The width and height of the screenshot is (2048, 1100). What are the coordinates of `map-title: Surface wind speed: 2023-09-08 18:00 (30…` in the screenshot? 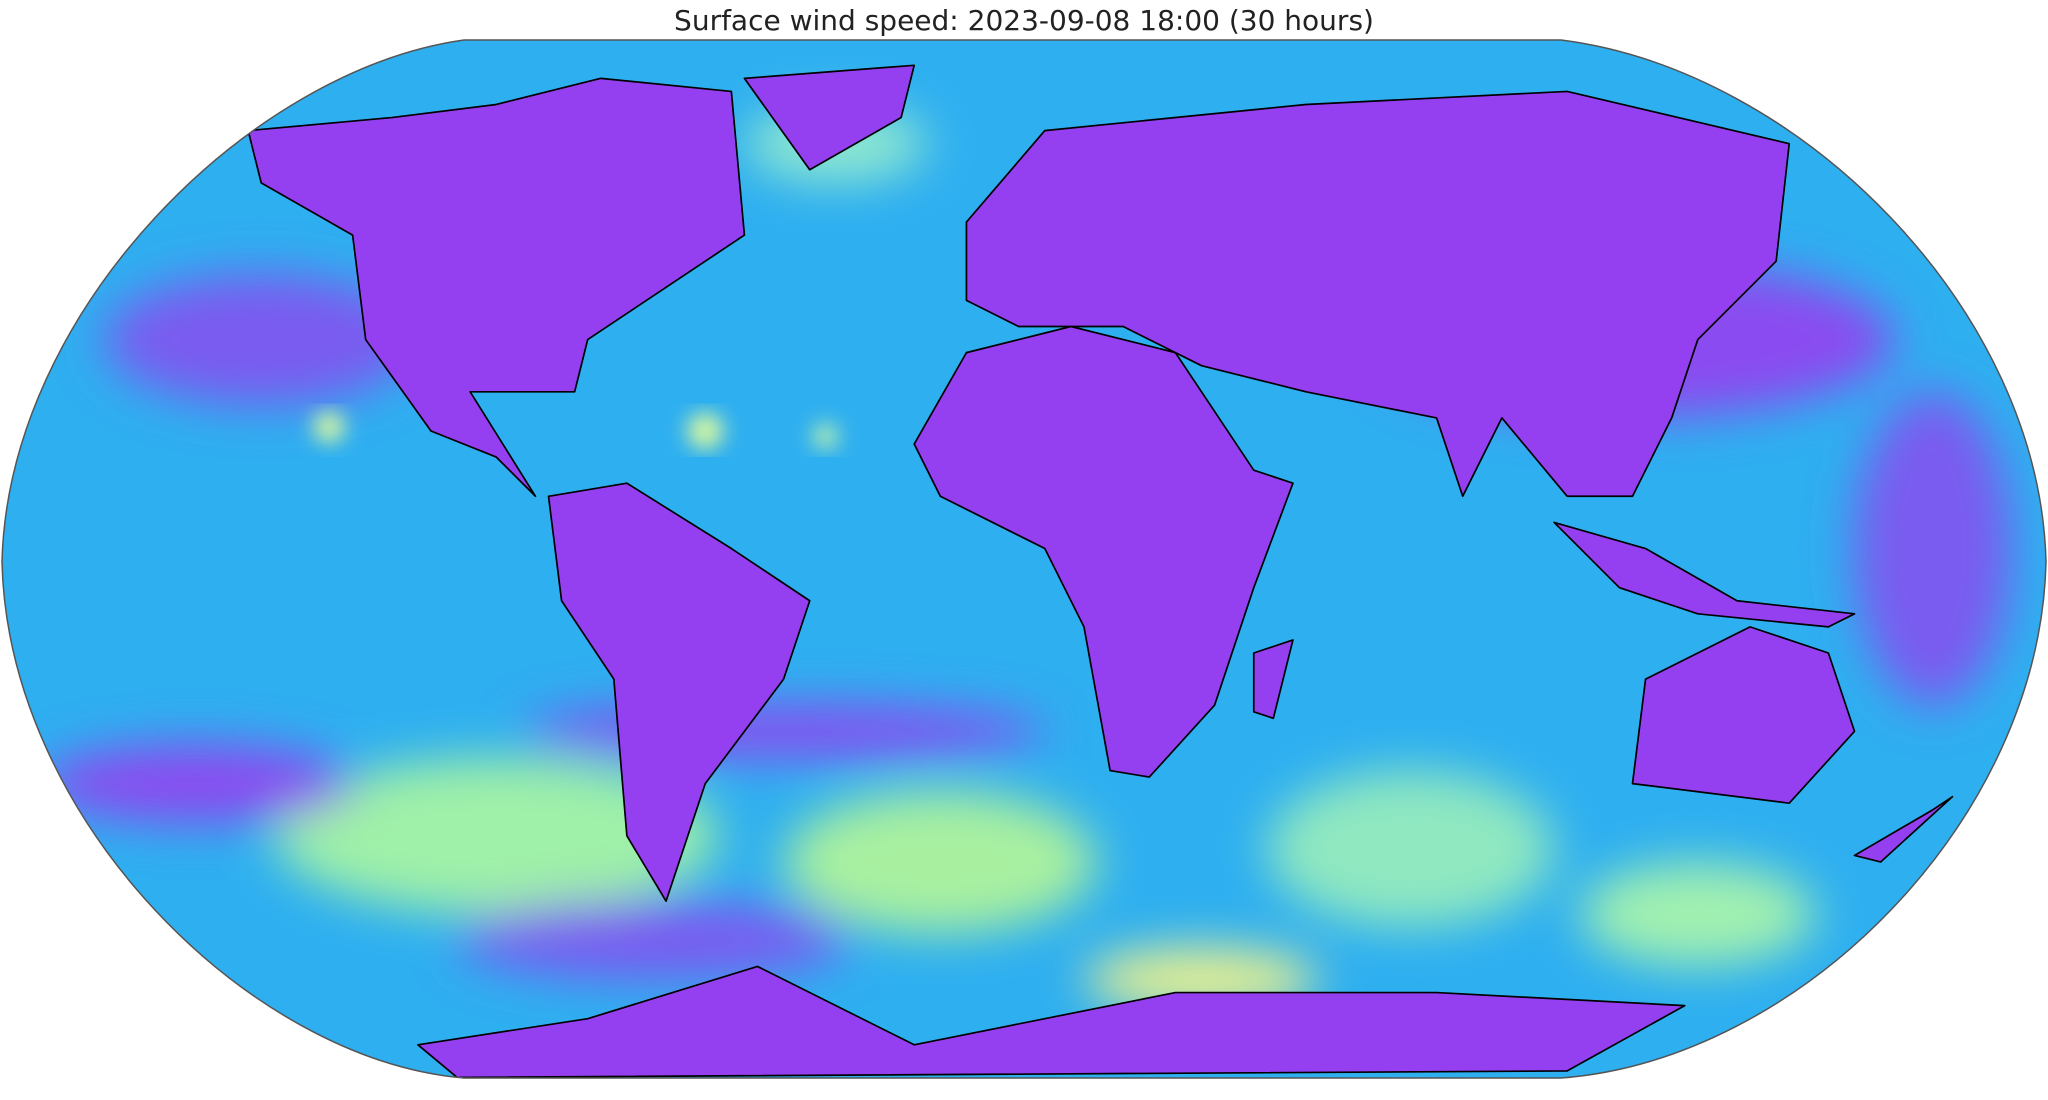 It's located at (1024, 20).